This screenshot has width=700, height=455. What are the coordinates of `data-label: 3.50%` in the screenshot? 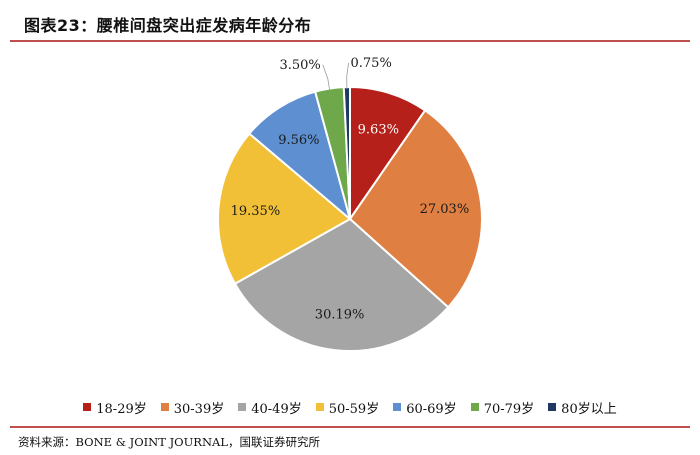 It's located at (299, 65).